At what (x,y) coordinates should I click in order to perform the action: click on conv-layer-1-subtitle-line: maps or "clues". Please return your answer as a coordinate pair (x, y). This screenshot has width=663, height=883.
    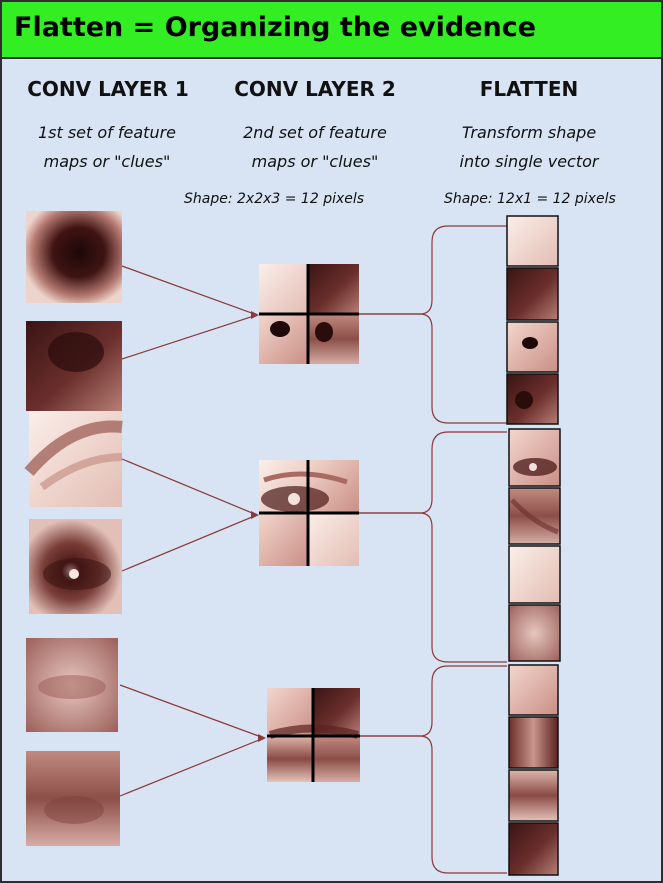
    Looking at the image, I should click on (107, 161).